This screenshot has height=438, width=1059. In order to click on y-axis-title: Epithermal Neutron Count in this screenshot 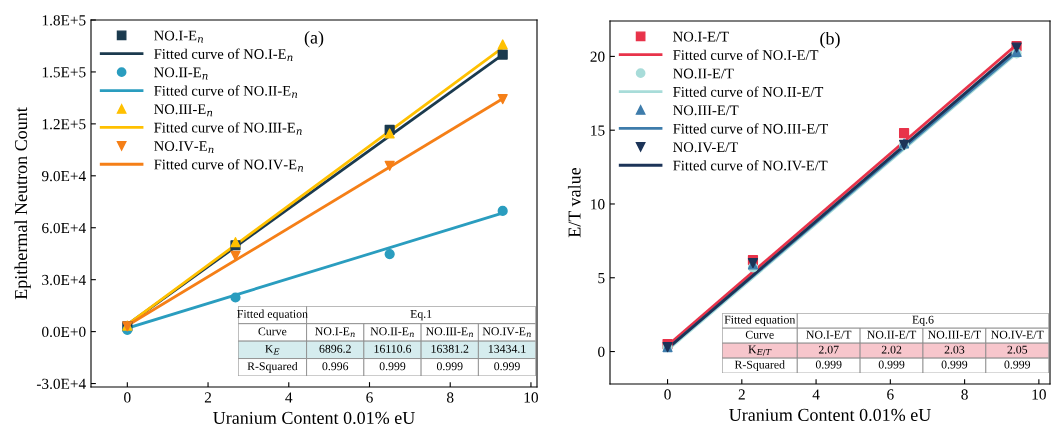, I will do `click(22, 203)`.